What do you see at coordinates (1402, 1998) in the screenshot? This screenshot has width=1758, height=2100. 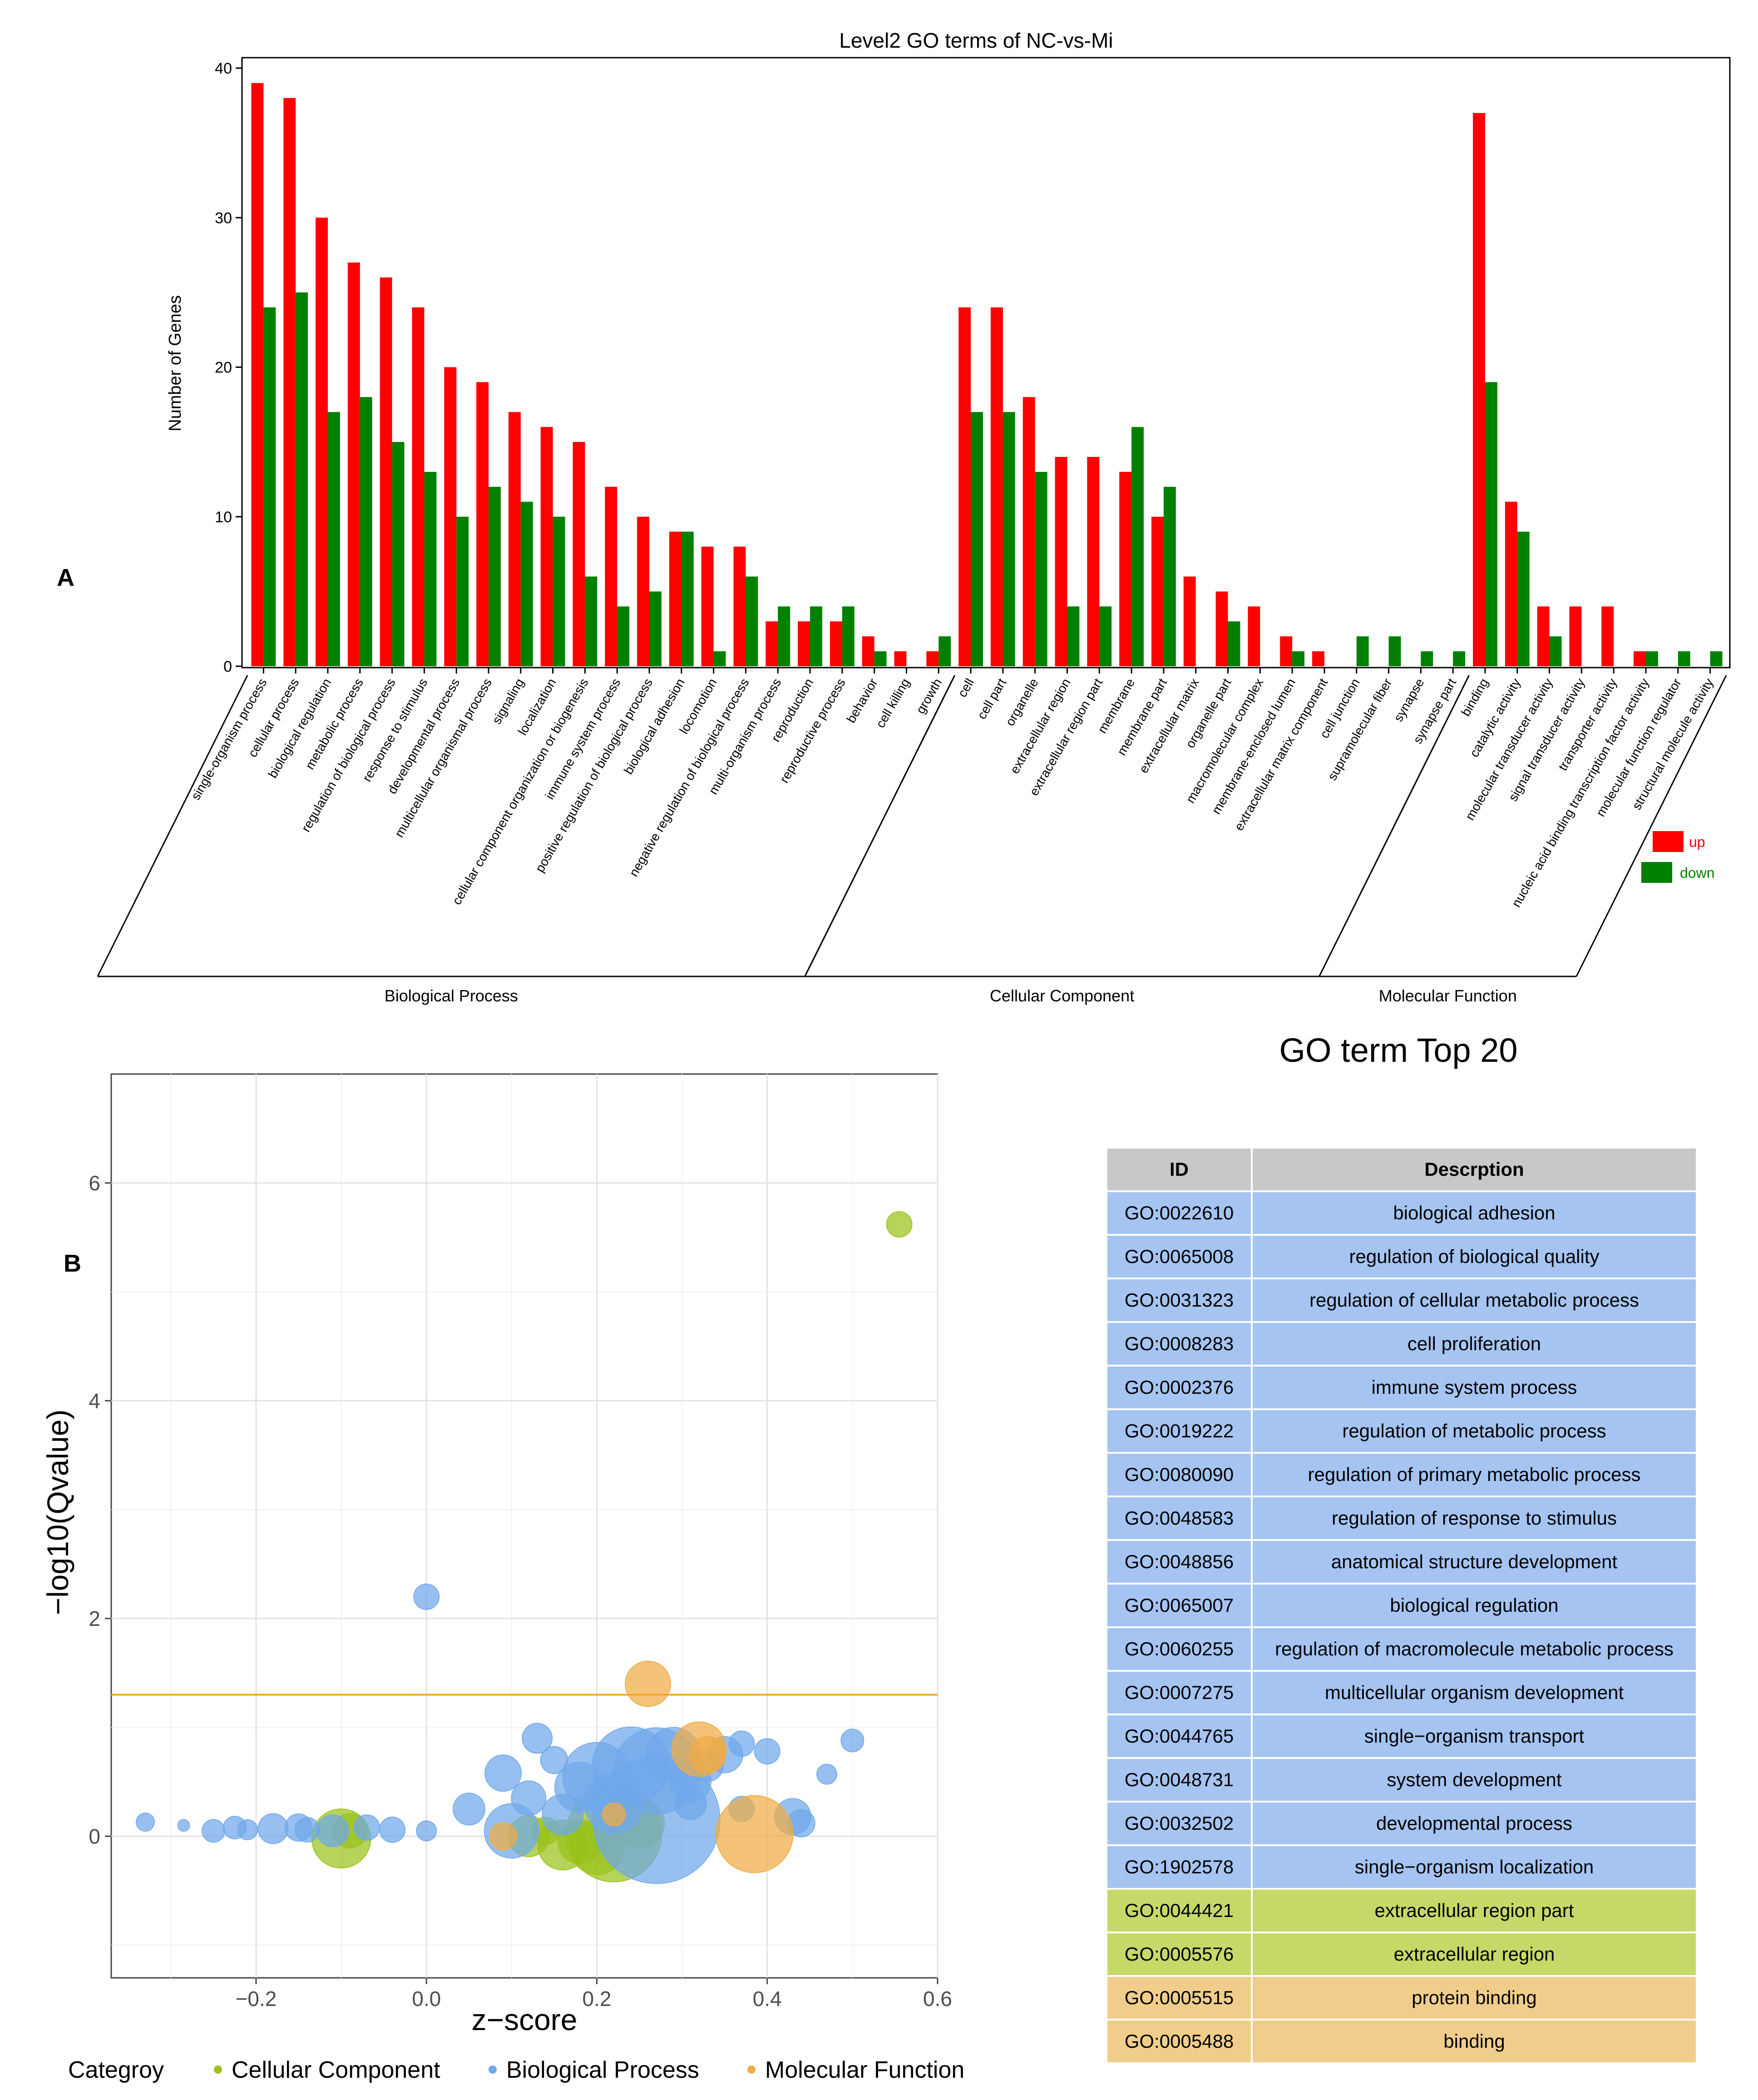 I see `table-row: GO:0005515 protein binding` at bounding box center [1402, 1998].